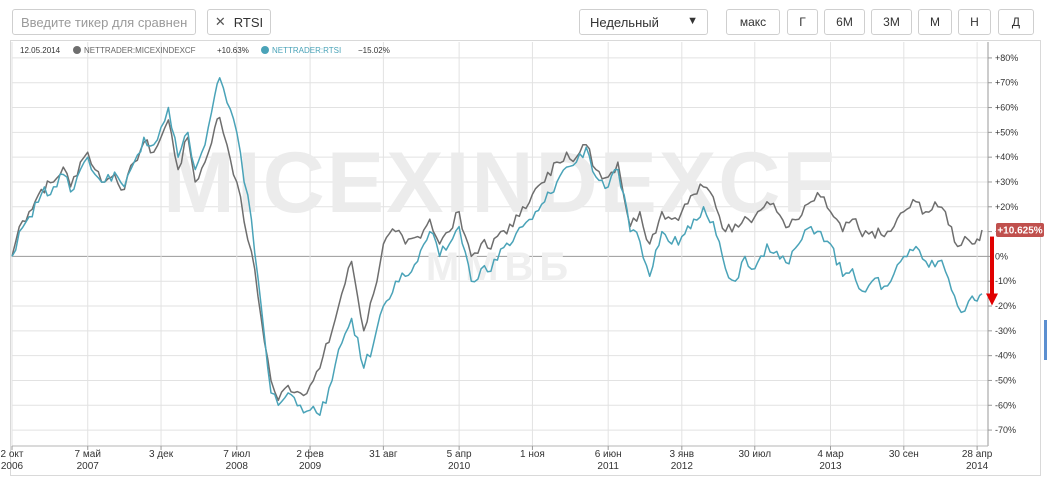 Image resolution: width=1047 pixels, height=479 pixels. Describe the element at coordinates (306, 50) in the screenshot. I see `legend-name-rtsi: NETTRADER:RTSI` at that location.